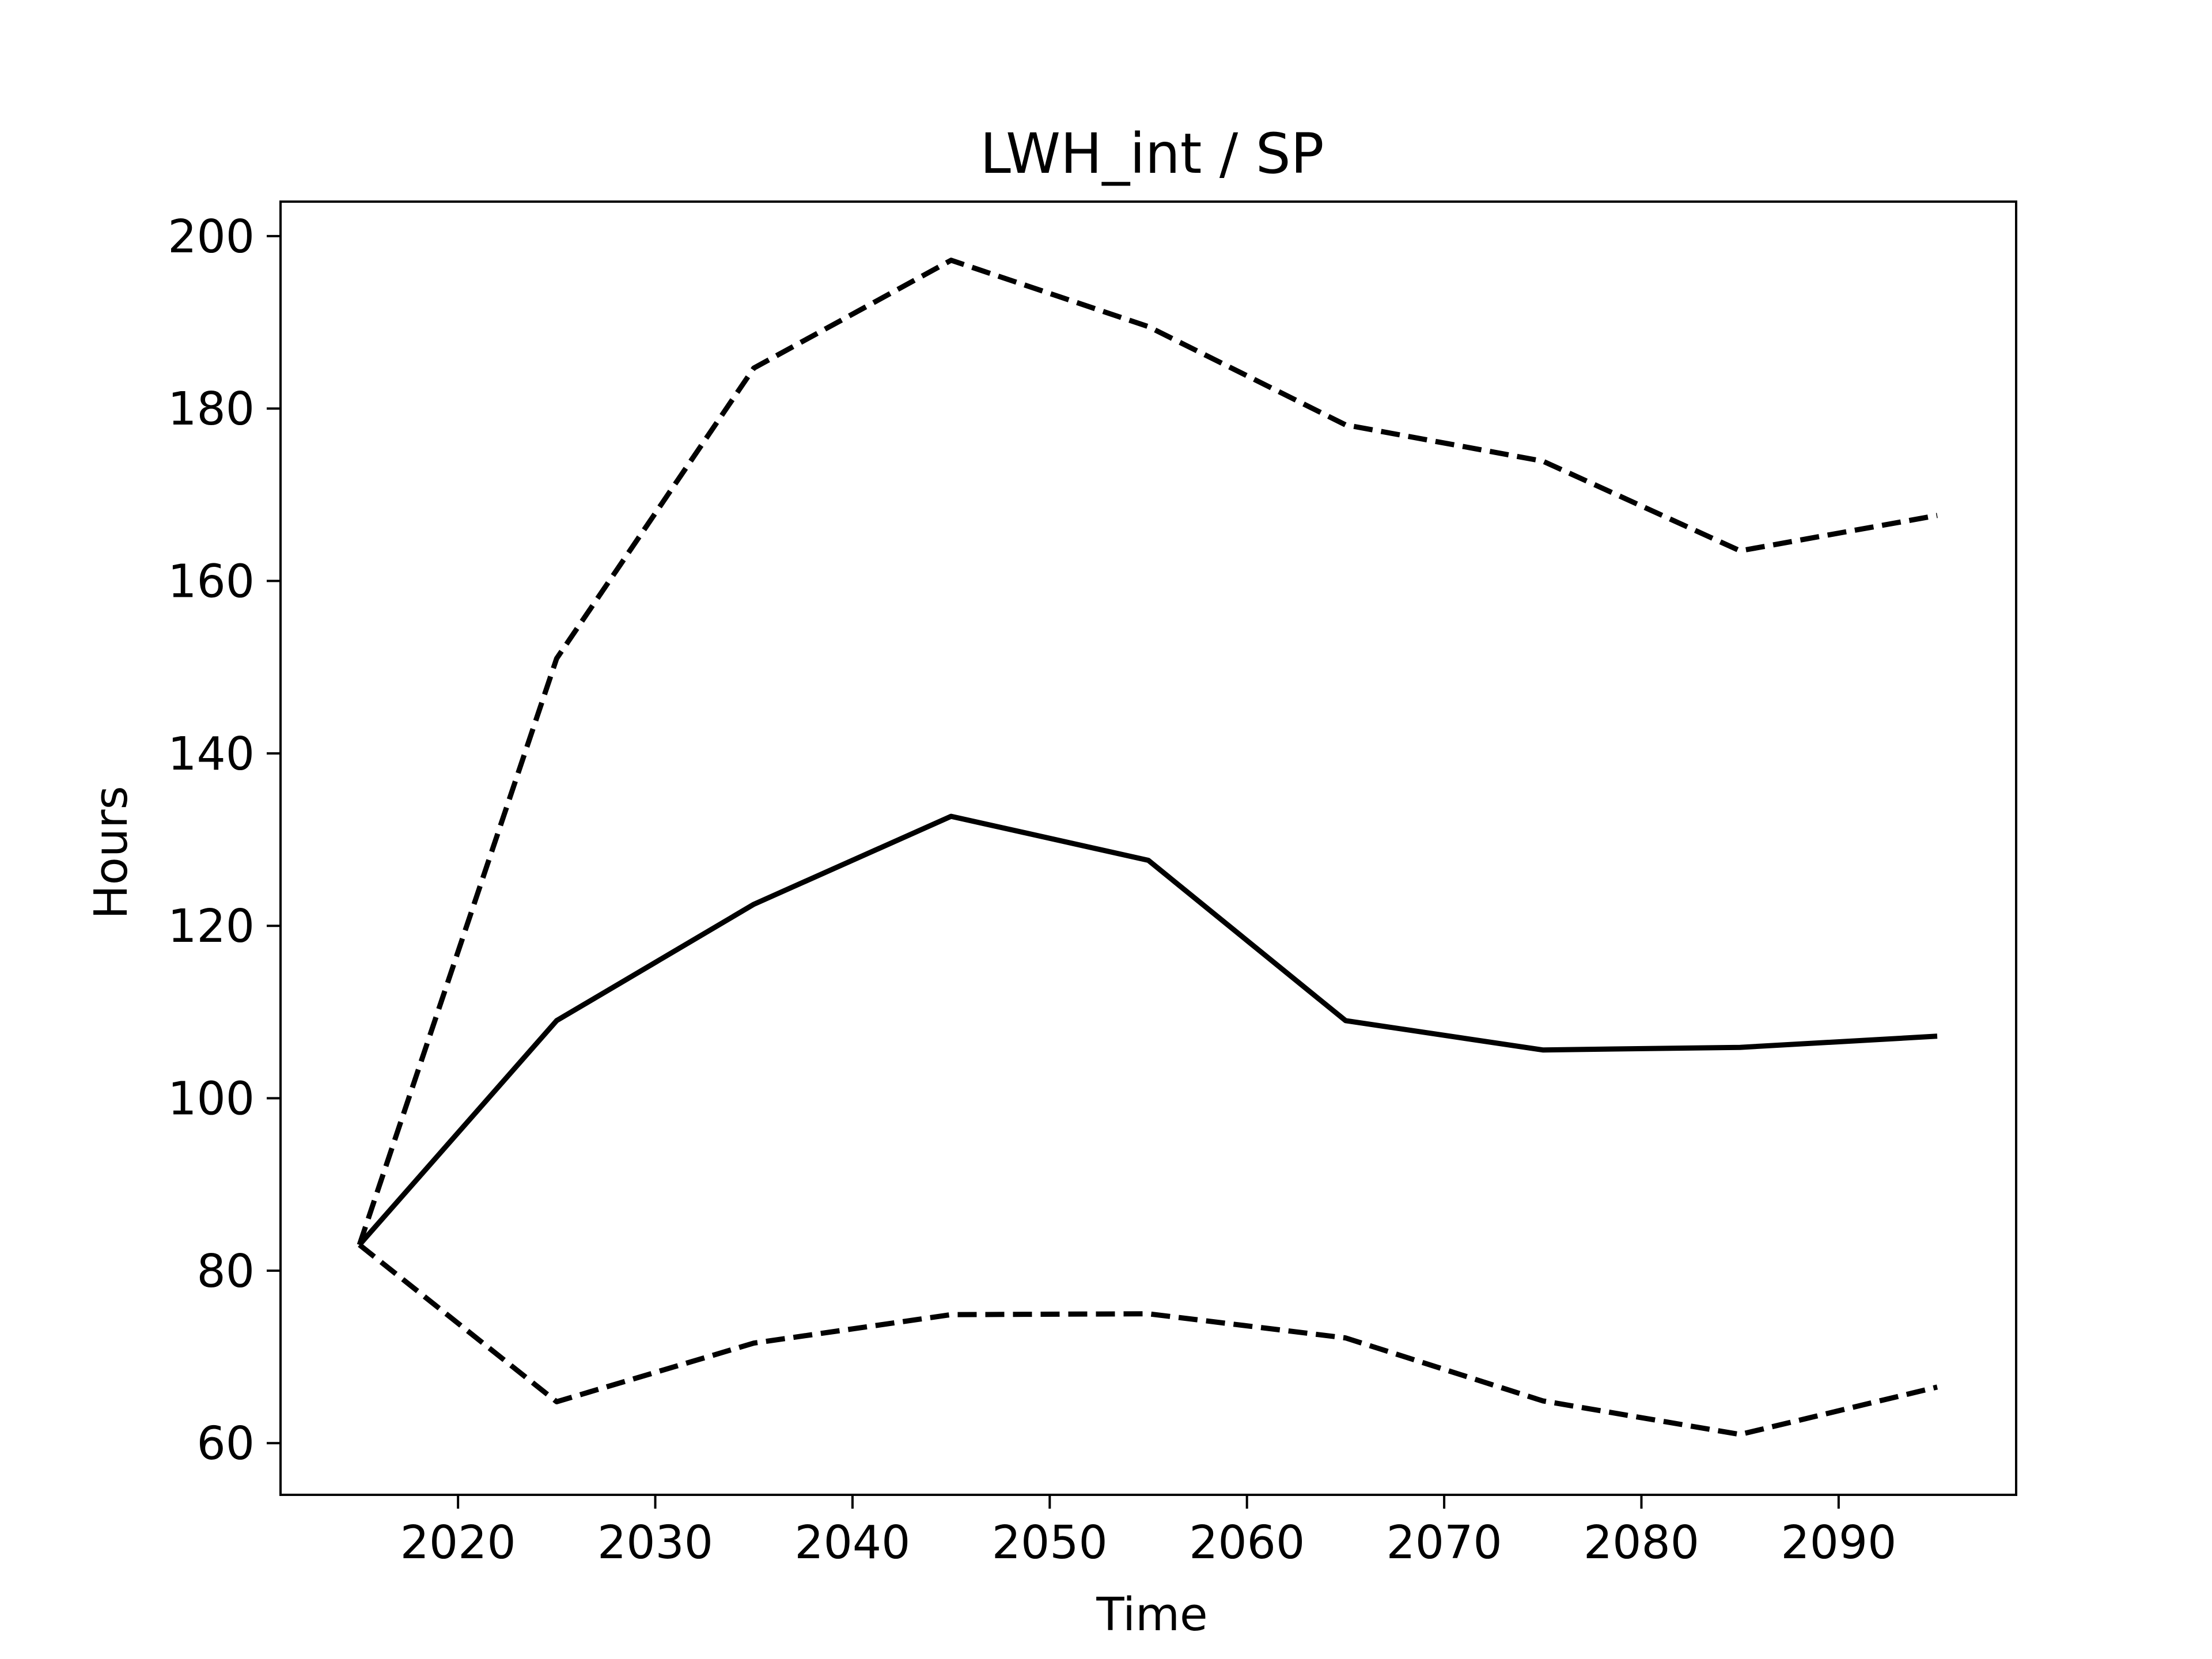 This screenshot has width=2212, height=1659. I want to click on x-tick-label: 2050, so click(1050, 1542).